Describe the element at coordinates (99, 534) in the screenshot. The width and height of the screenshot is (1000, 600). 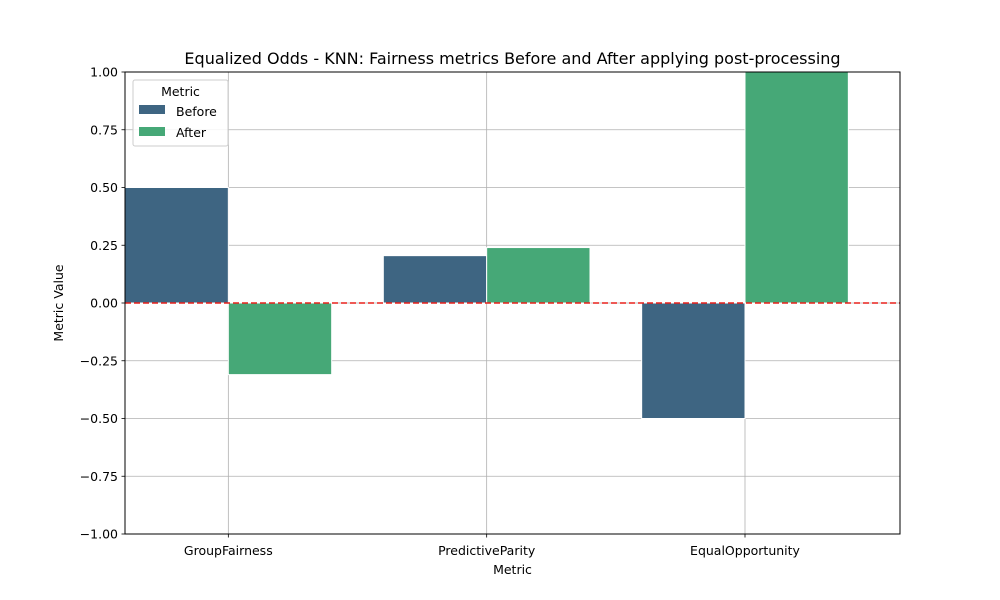
I see `y-tick-label: −1.00` at that location.